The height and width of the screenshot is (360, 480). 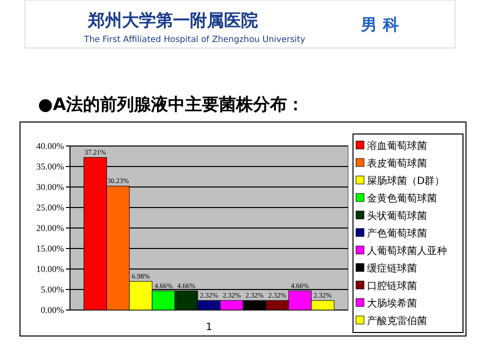 What do you see at coordinates (406, 181) in the screenshot?
I see `legend-label: 屎肠球菌（D群）` at bounding box center [406, 181].